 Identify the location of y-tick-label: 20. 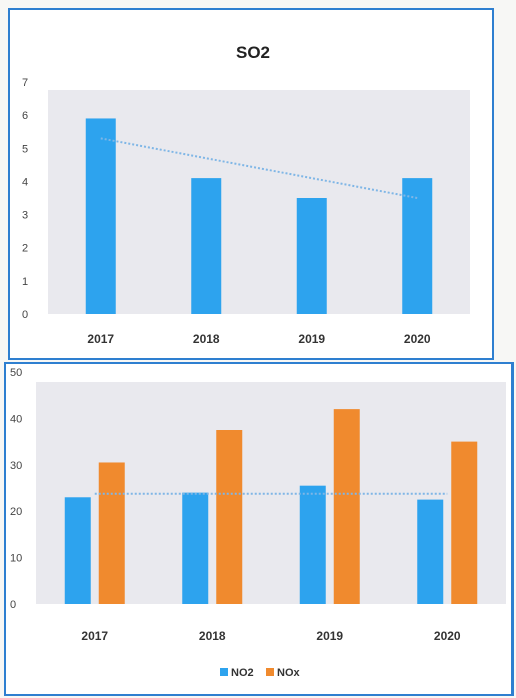
(16, 512).